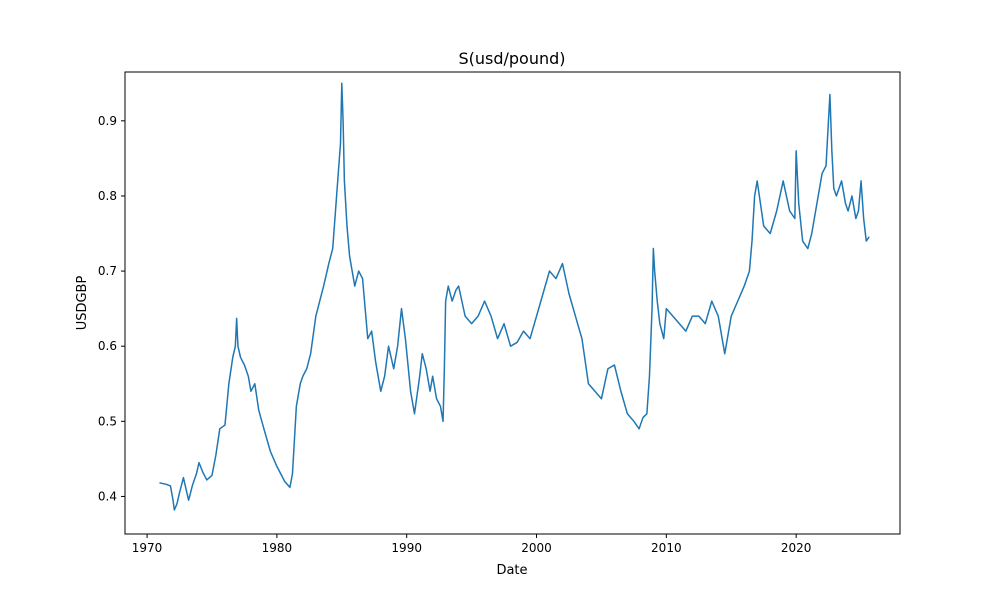 The image size is (1000, 600). Describe the element at coordinates (107, 421) in the screenshot. I see `y-tick-label: 0.5` at that location.